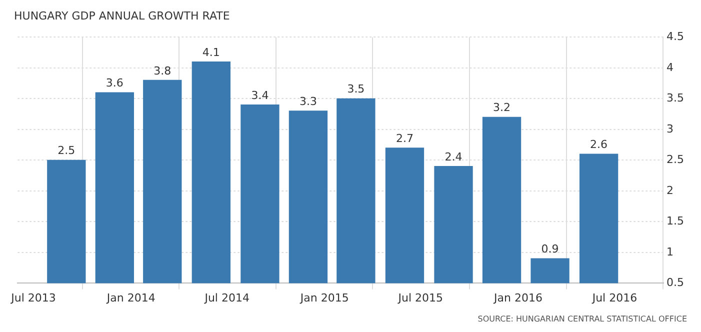  Describe the element at coordinates (405, 138) in the screenshot. I see `data-label: 2.7` at that location.